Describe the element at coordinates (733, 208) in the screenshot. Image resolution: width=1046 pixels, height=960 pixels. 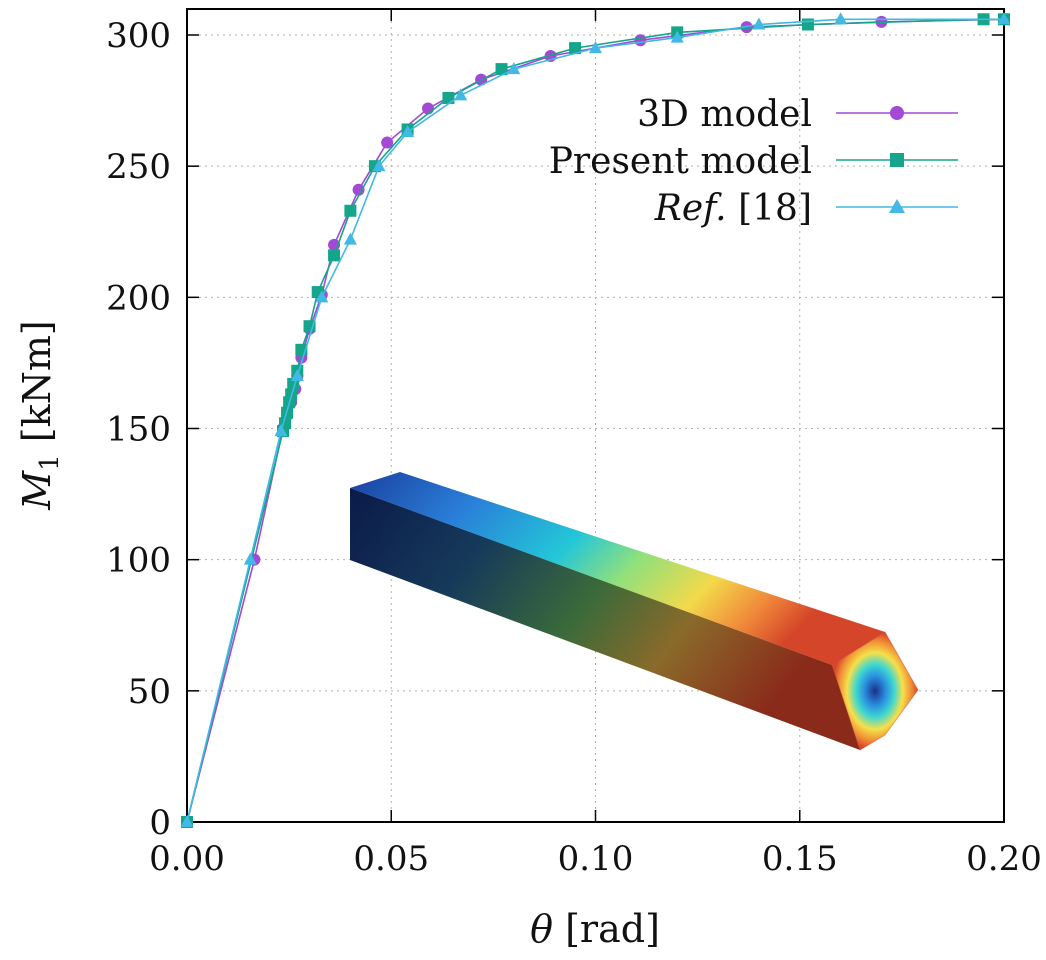
I see `legend-label-ref-18: Ref. [18]` at that location.